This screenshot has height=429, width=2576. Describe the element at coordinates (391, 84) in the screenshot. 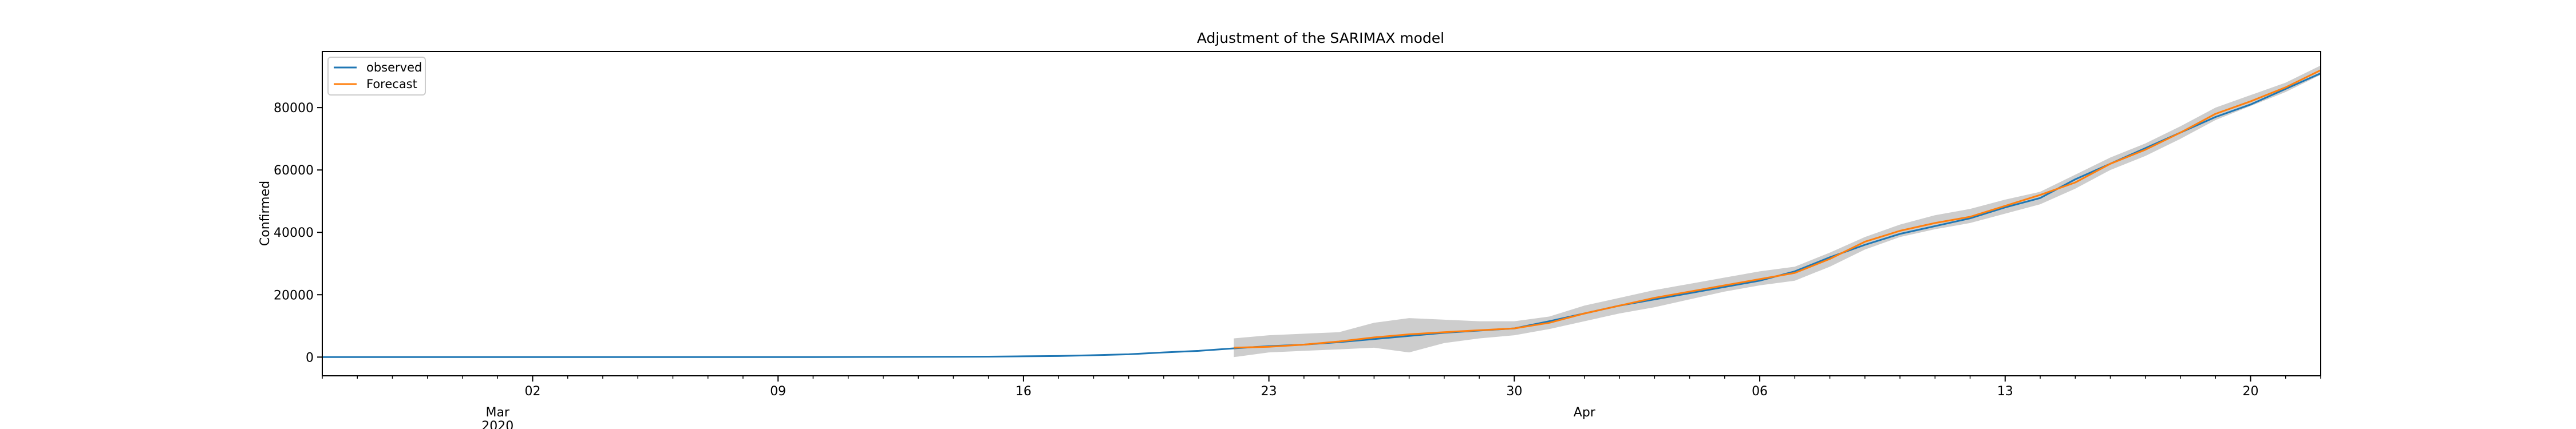

I see `legend-label-forecast: Forecast` at that location.